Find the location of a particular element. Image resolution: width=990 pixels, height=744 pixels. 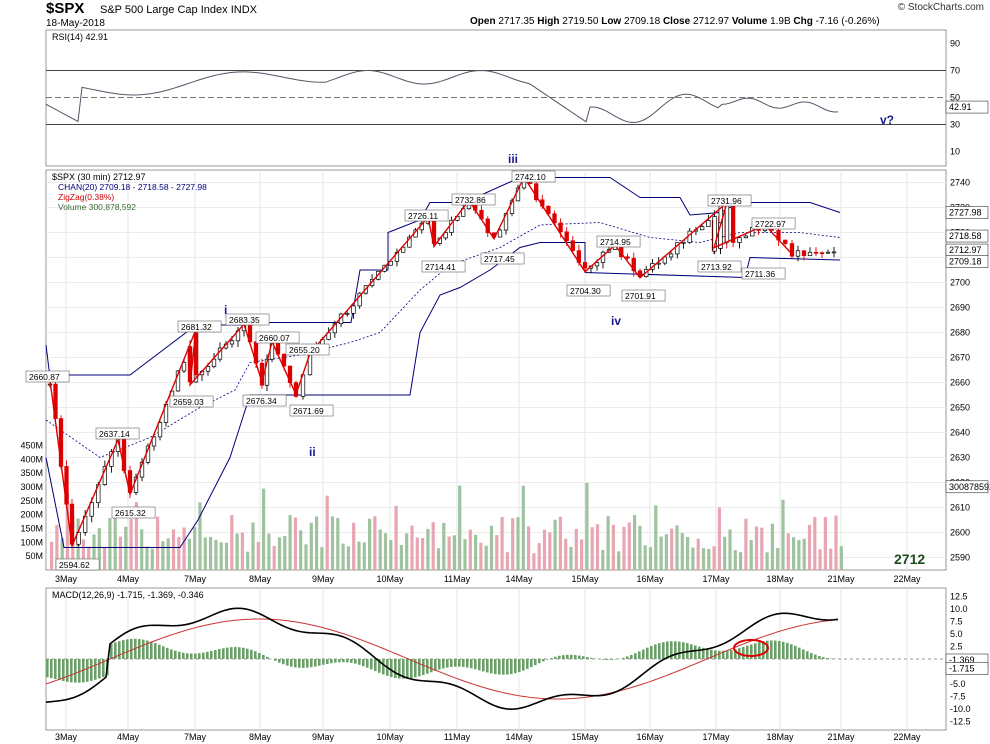

volume-tag: 300878592 is located at coordinates (969, 487).